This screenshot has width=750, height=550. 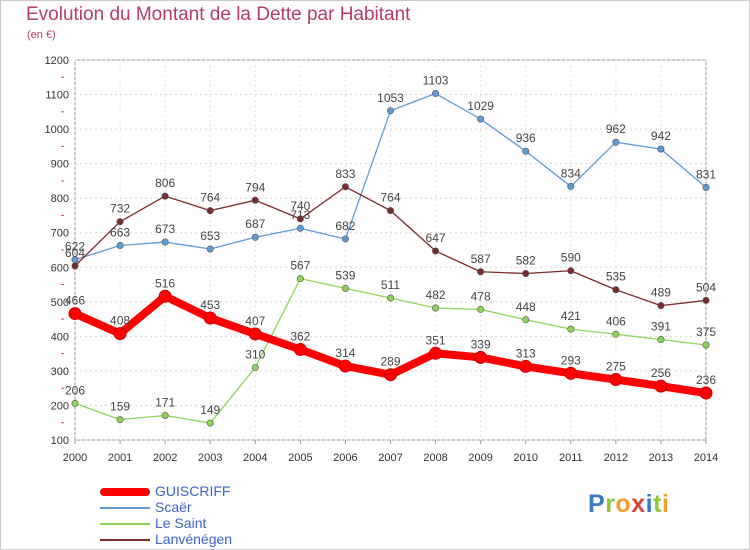 I want to click on legend-label: Scaër, so click(x=173, y=507).